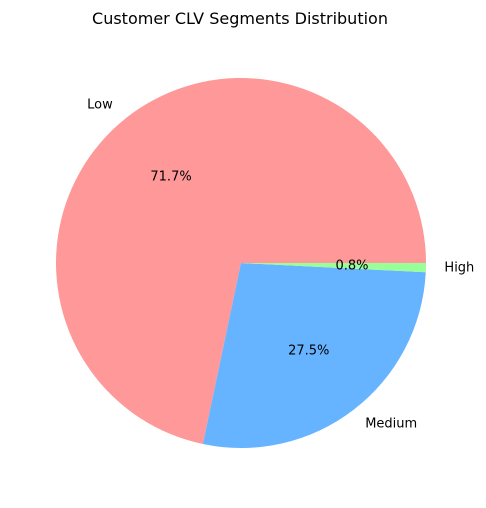 The image size is (486, 508). Describe the element at coordinates (459, 268) in the screenshot. I see `slice-label-high: High` at that location.